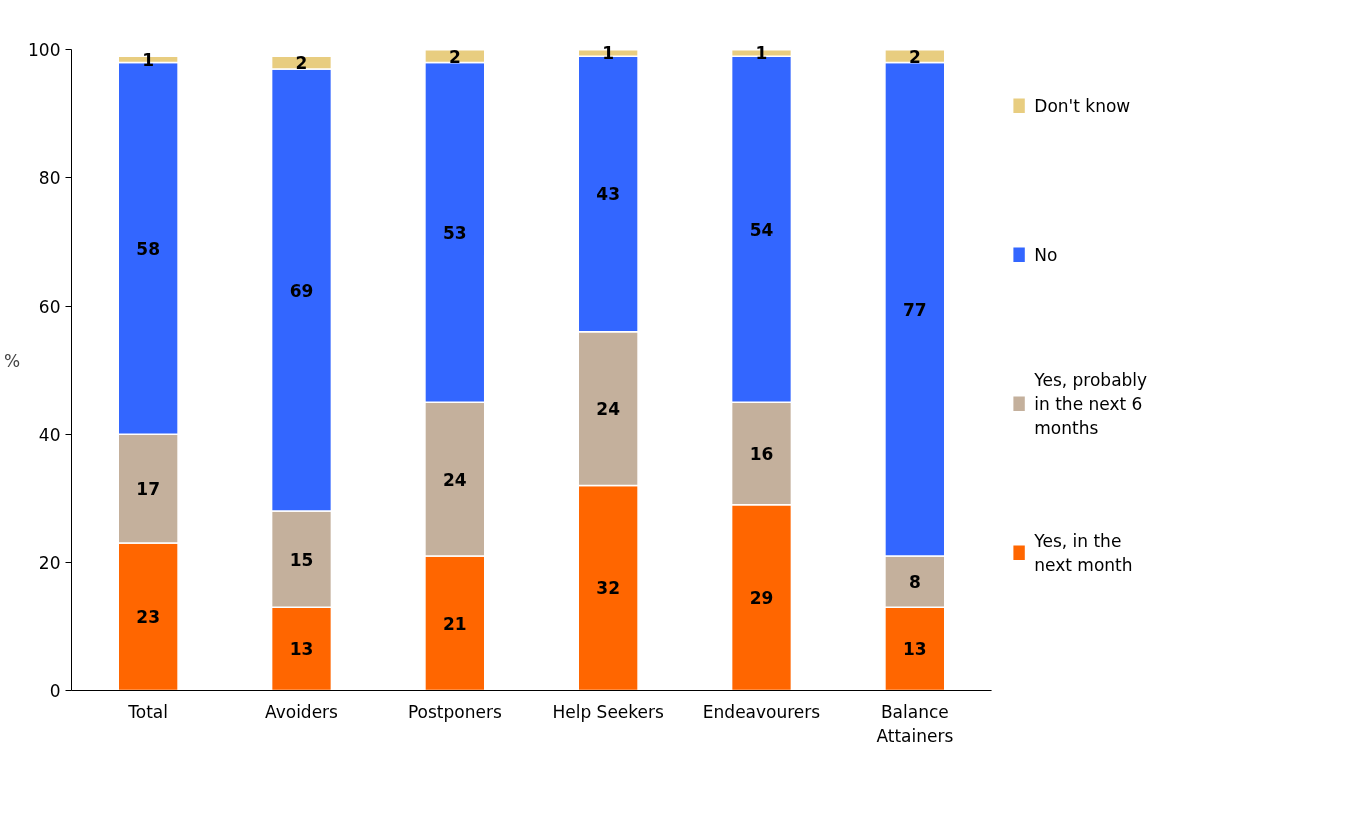  I want to click on y-axis-title: %, so click(12, 360).